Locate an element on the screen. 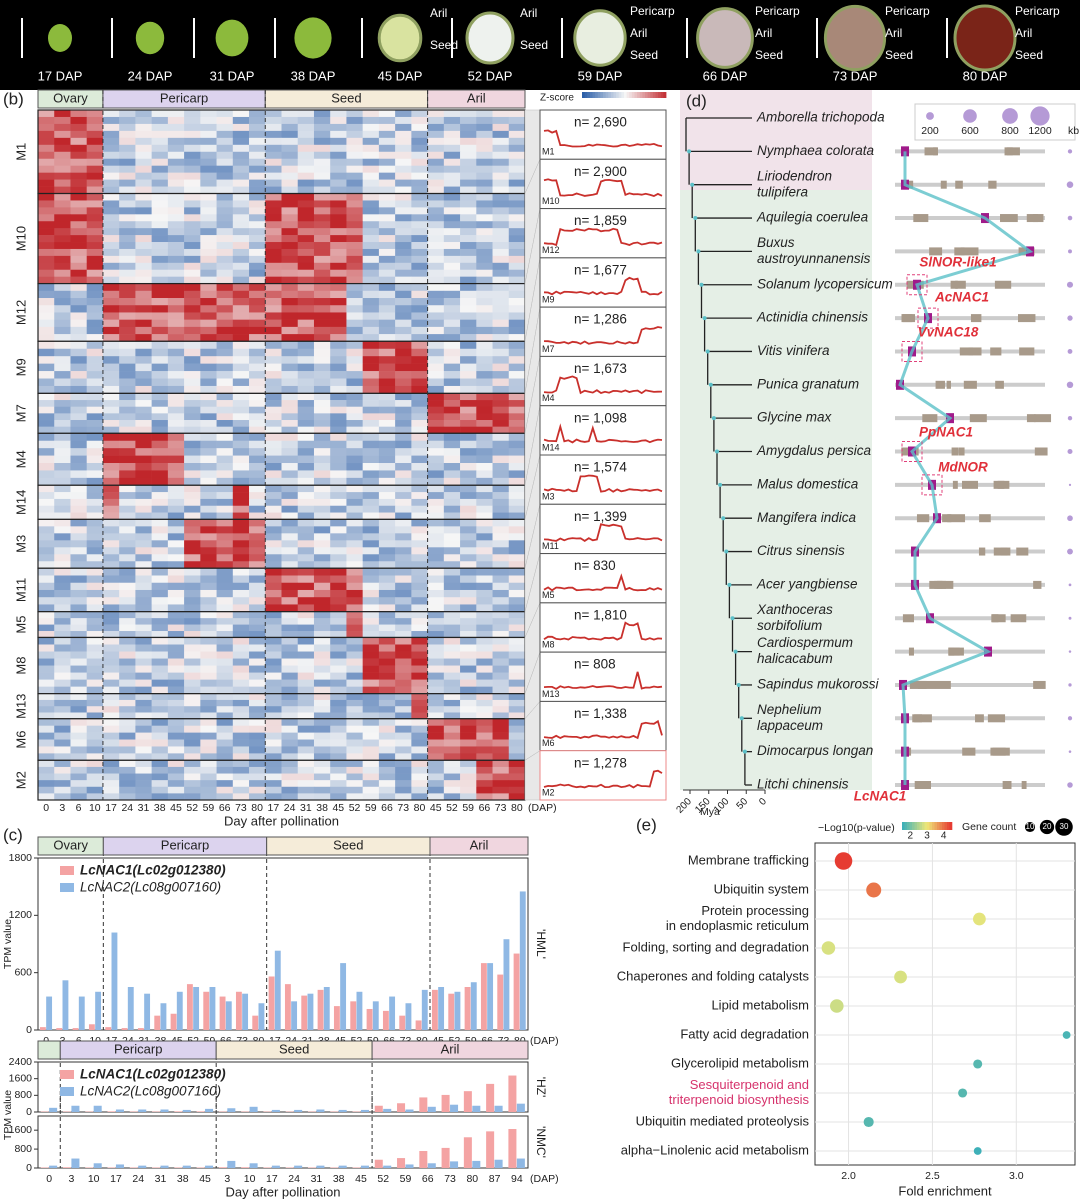  genome-size is located at coordinates (1070, 251).